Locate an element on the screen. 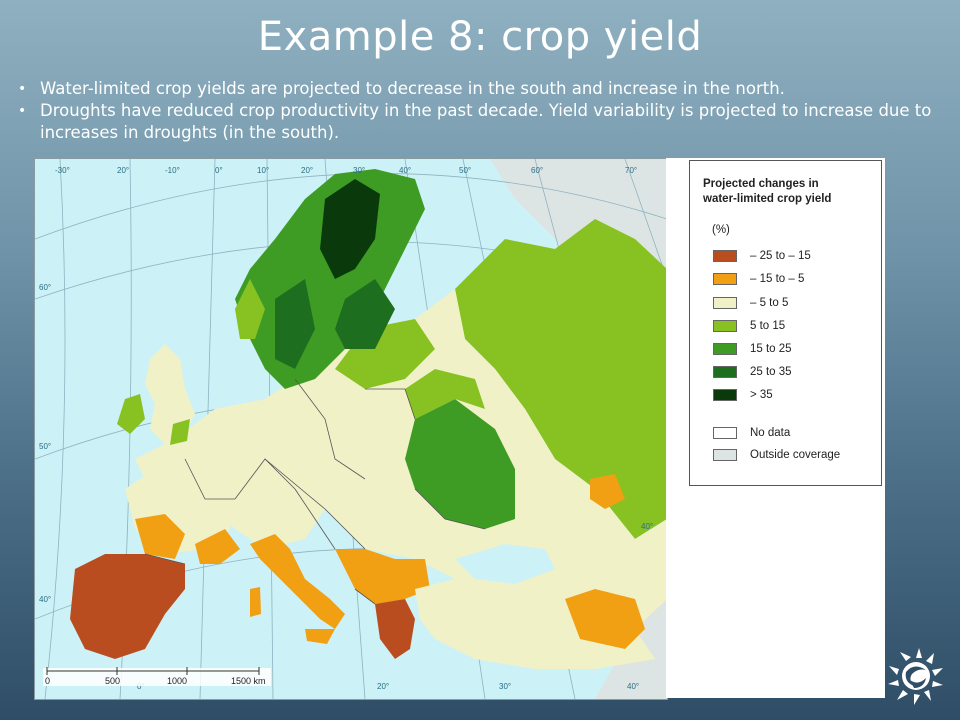 This screenshot has height=720, width=960. slide-title: Example 8: crop yield is located at coordinates (480, 37).